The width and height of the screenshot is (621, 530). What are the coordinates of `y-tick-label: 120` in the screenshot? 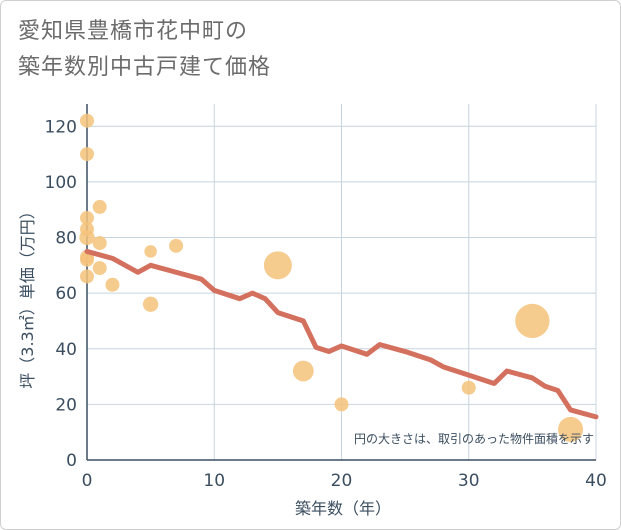 It's located at (61, 127).